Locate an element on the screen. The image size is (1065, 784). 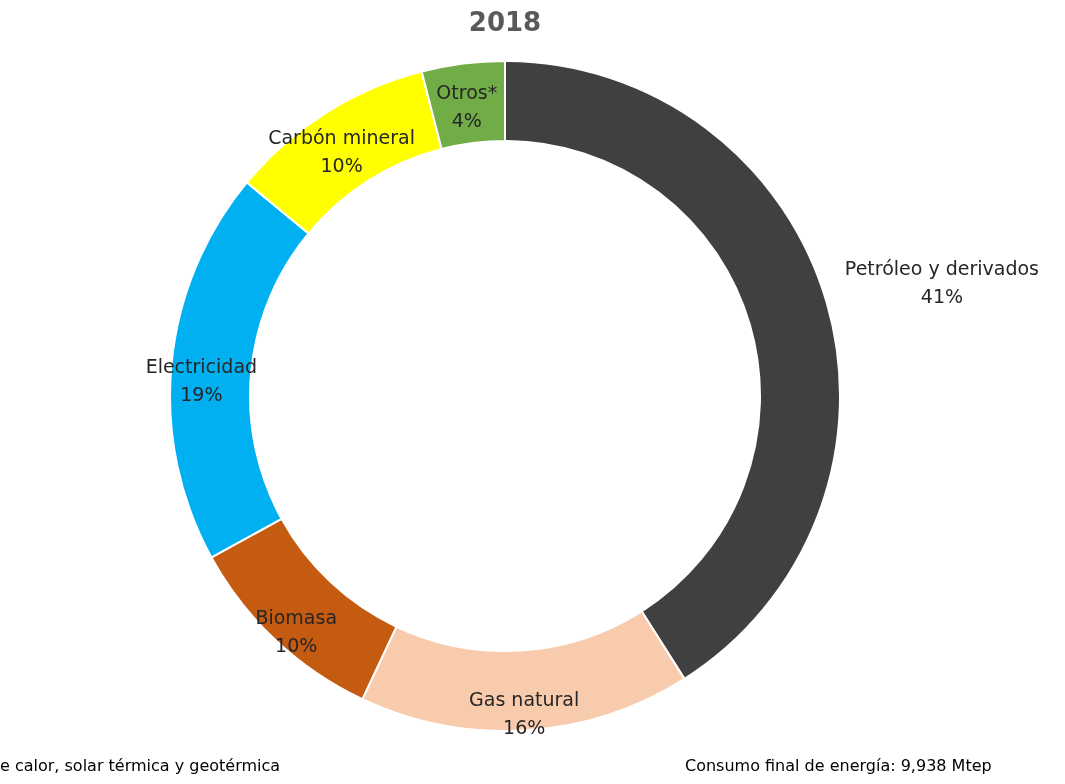
data-label: 19% is located at coordinates (201, 394).